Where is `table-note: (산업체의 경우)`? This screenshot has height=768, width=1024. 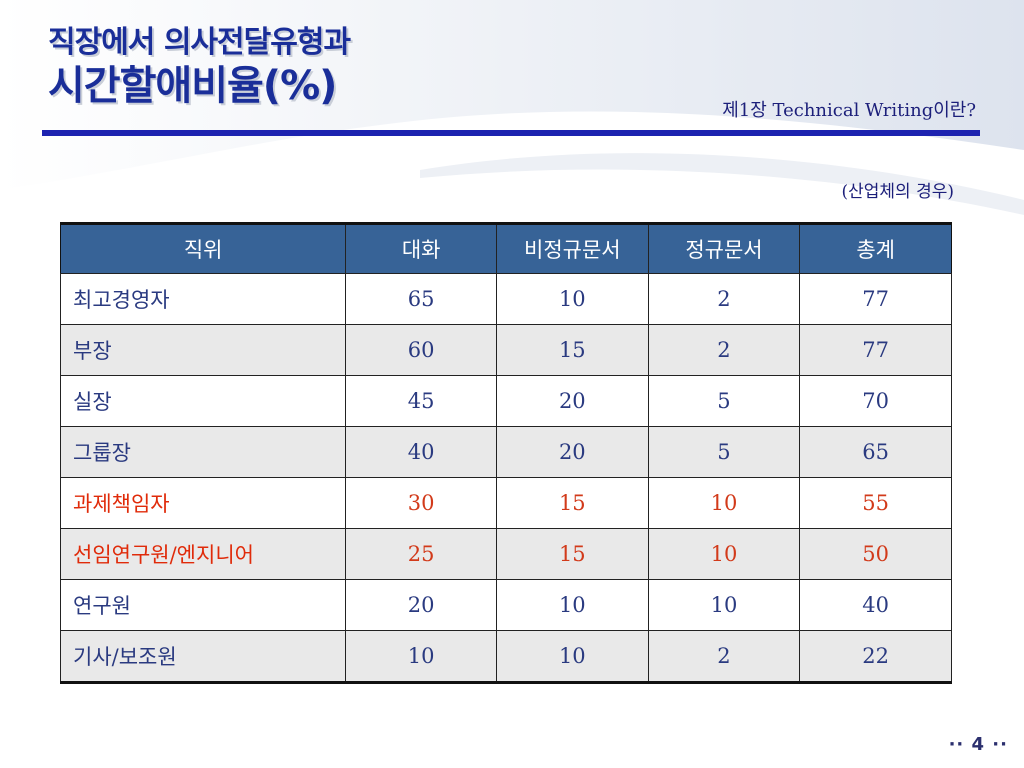 table-note: (산업체의 경우) is located at coordinates (897, 192).